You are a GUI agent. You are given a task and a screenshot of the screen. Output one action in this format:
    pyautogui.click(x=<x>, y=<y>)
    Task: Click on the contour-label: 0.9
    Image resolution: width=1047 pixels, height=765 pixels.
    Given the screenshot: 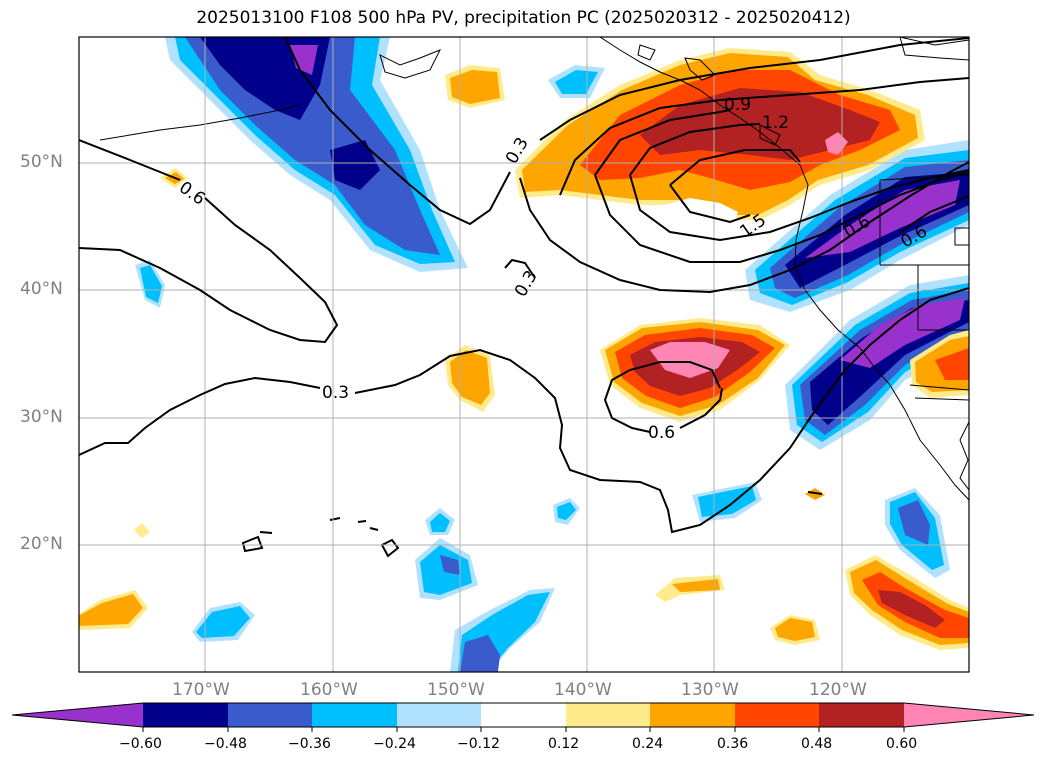 What is the action you would take?
    pyautogui.click(x=737, y=105)
    